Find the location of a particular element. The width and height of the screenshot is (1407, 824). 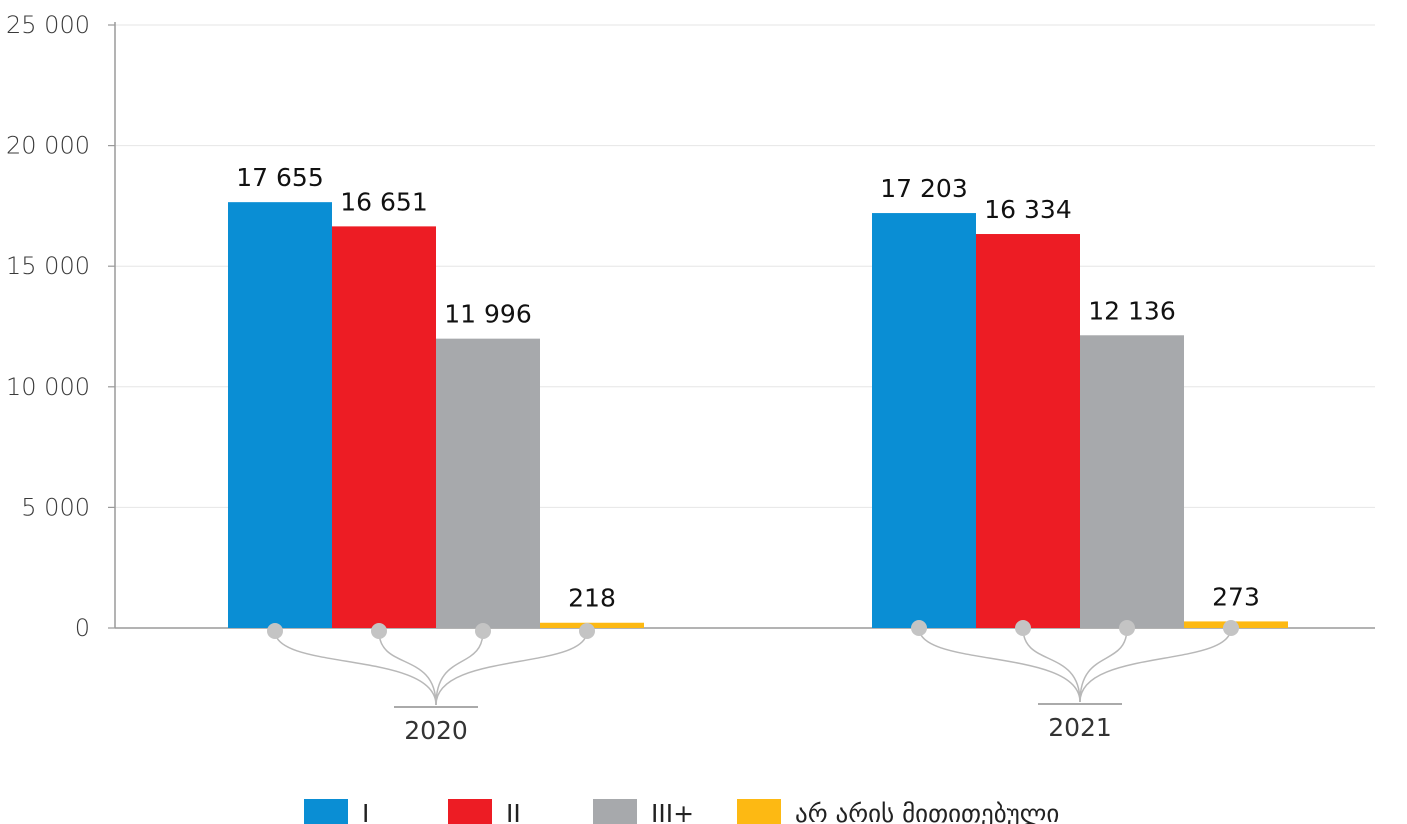

bar-2020-II is located at coordinates (384, 427).